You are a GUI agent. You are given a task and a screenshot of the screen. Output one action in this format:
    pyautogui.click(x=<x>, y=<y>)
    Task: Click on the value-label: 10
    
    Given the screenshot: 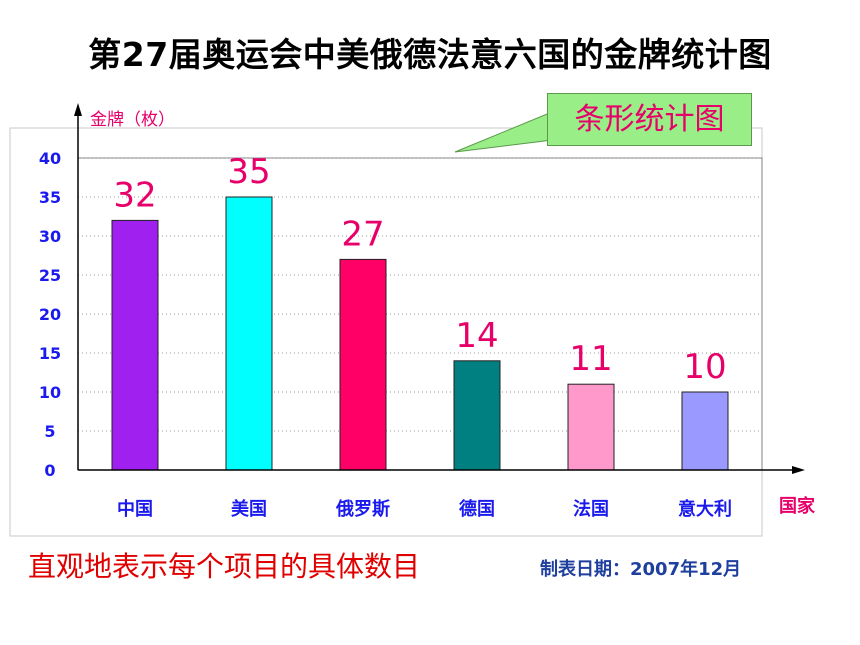 What is the action you would take?
    pyautogui.click(x=704, y=367)
    